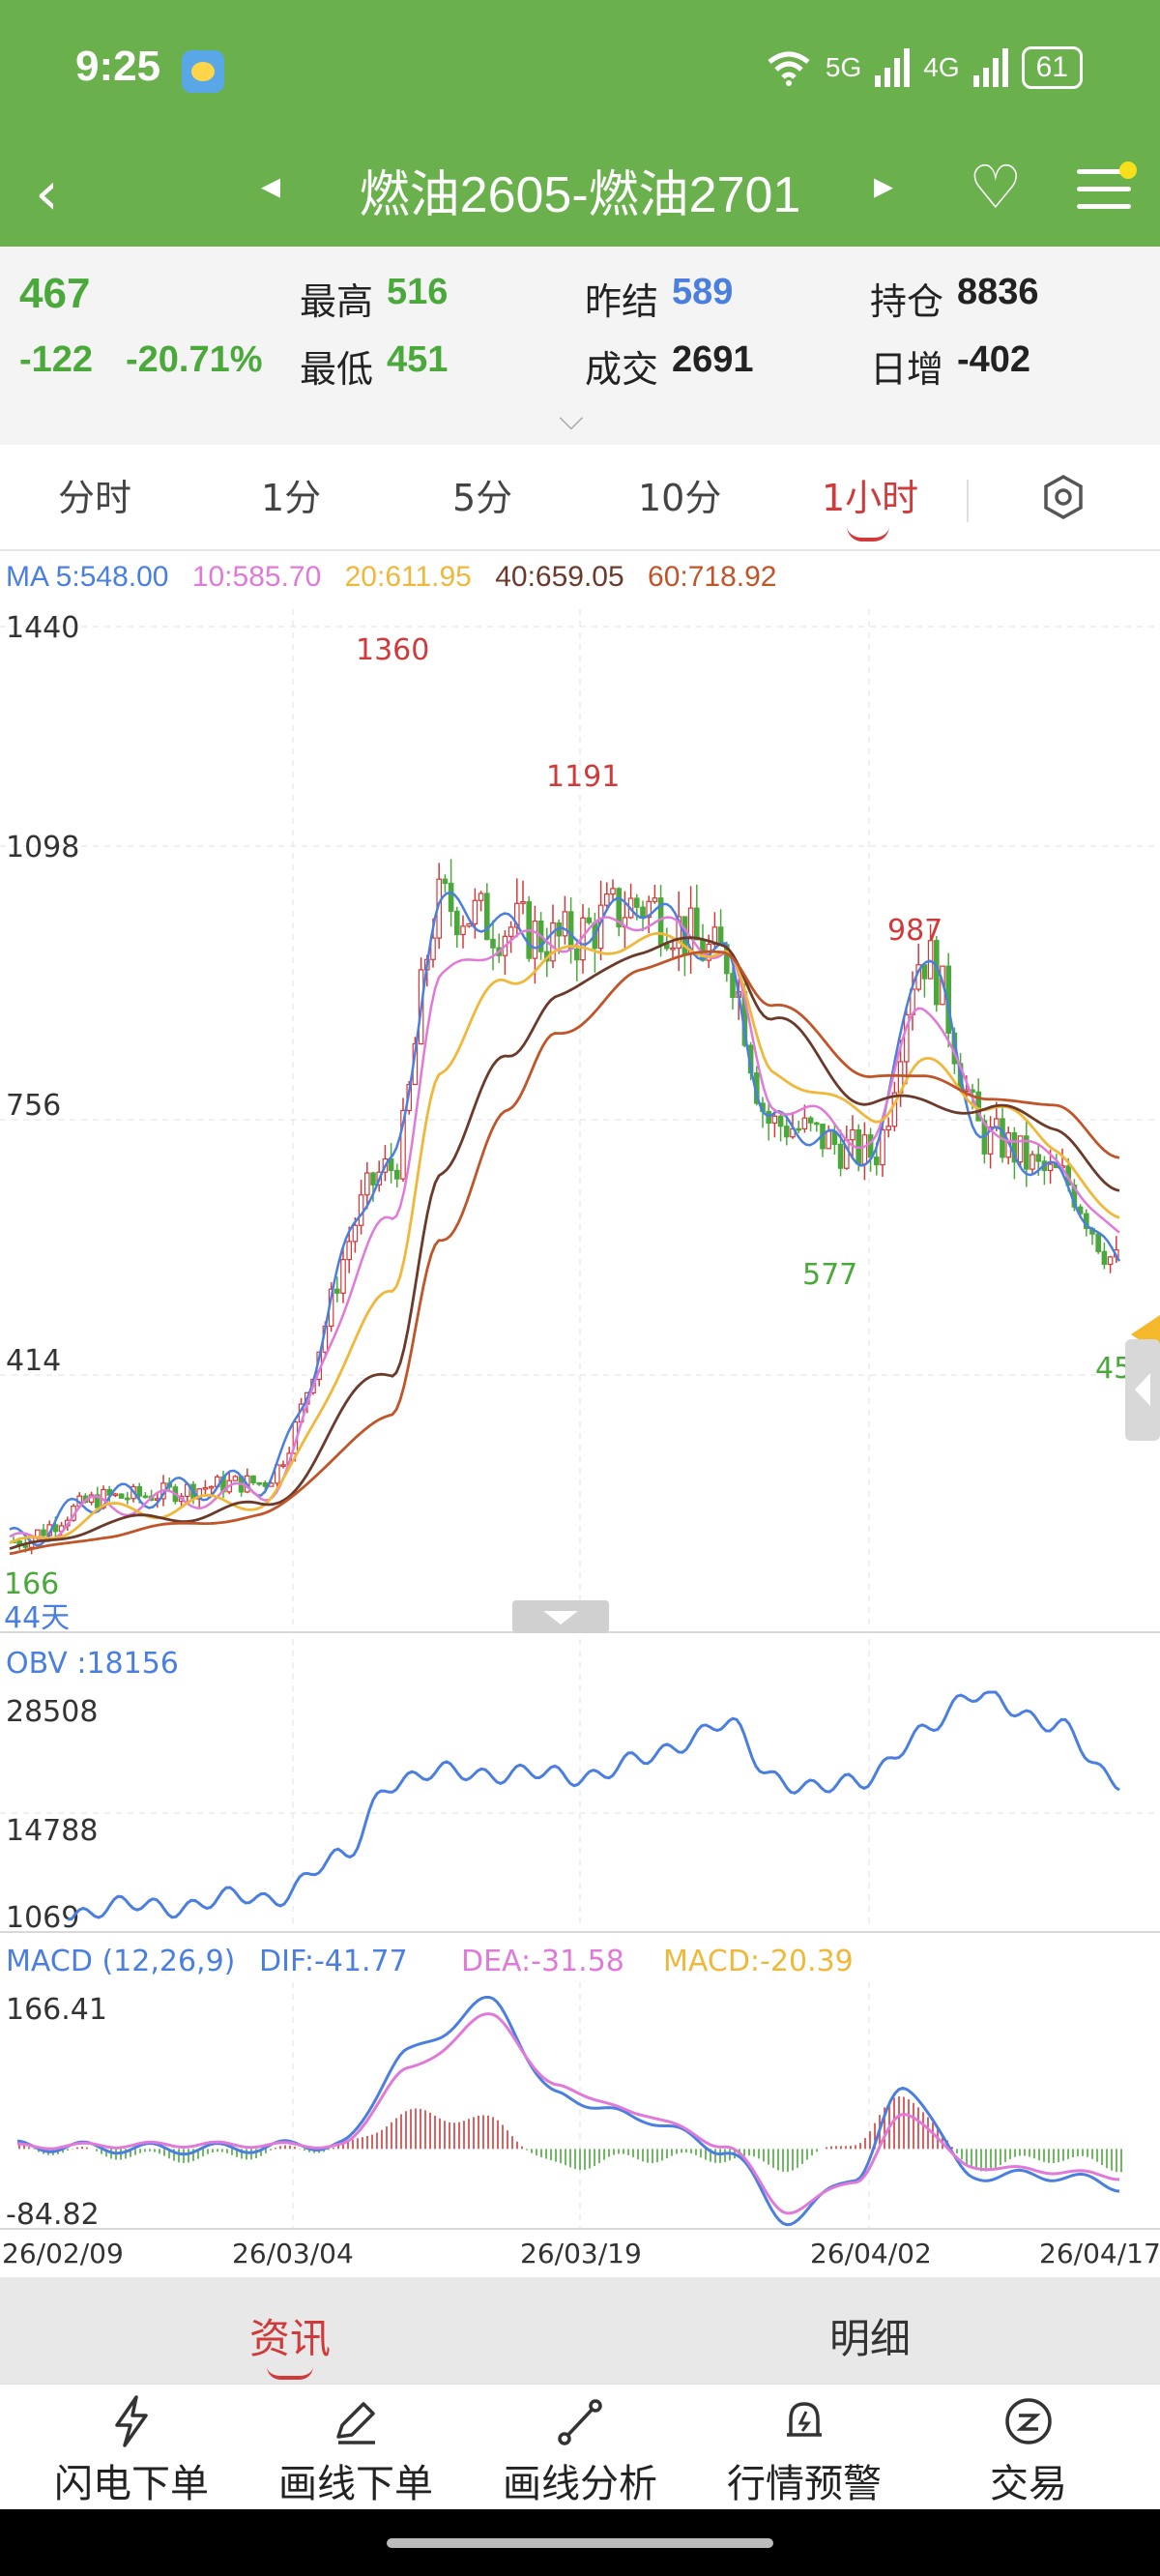 This screenshot has width=1160, height=2576. Describe the element at coordinates (483, 498) in the screenshot. I see `tab-5min: 5分` at that location.